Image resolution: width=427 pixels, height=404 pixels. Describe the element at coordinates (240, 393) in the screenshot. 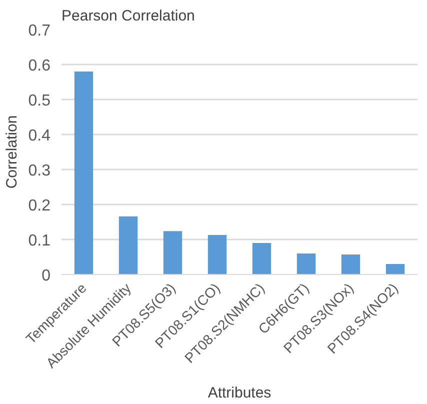

I see `x-axis-title: Attributes` at that location.